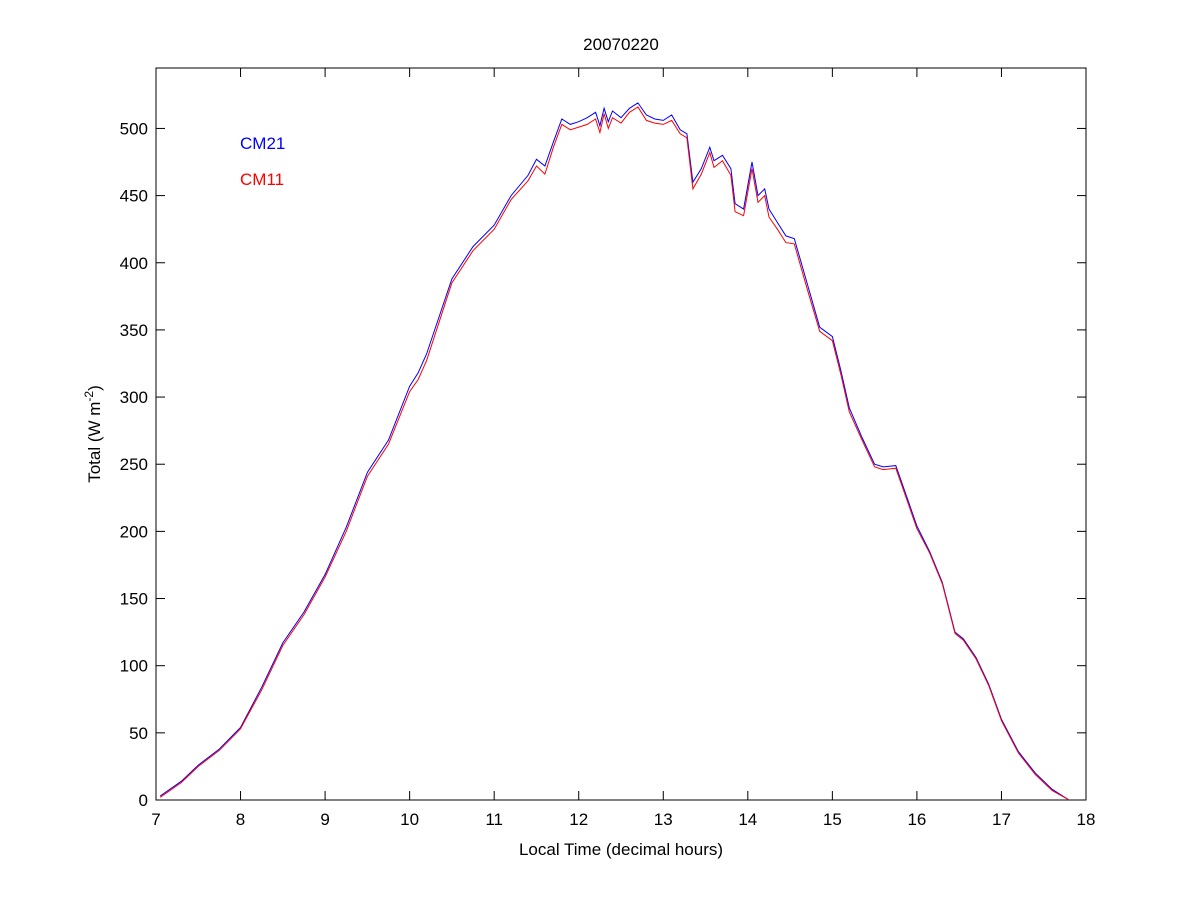  What do you see at coordinates (134, 330) in the screenshot?
I see `y-tick-label: 350` at bounding box center [134, 330].